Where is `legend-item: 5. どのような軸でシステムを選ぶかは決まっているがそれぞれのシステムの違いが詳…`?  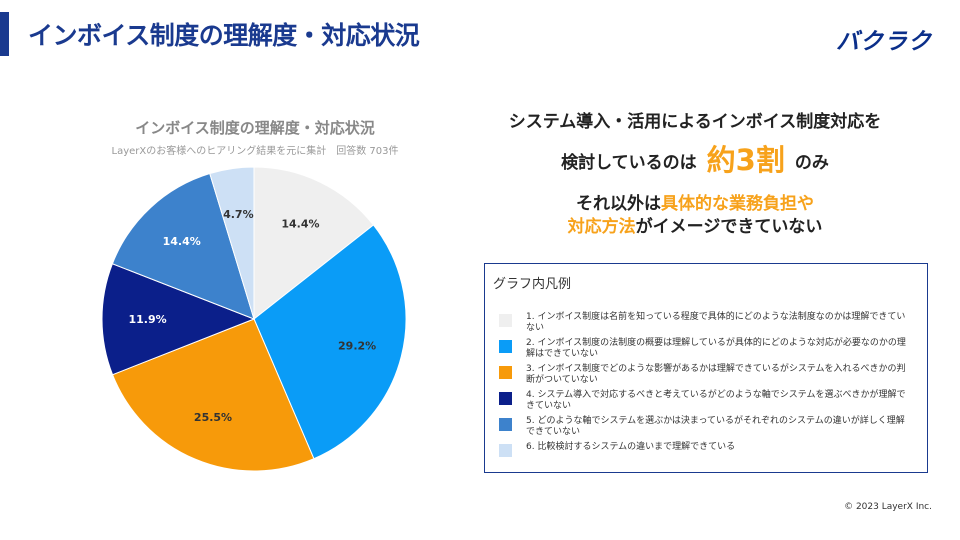 legend-item: 5. どのような軸でシステムを選ぶかは決まっているがそれぞれのシステムの違いが詳… is located at coordinates (708, 429).